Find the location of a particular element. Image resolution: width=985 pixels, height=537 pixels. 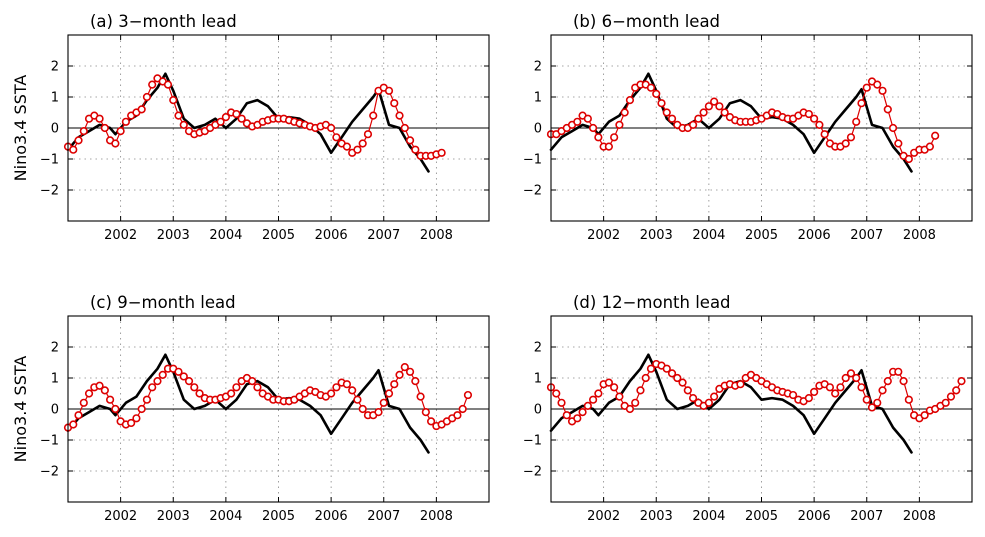

observed-series-line is located at coordinates (248, 403).